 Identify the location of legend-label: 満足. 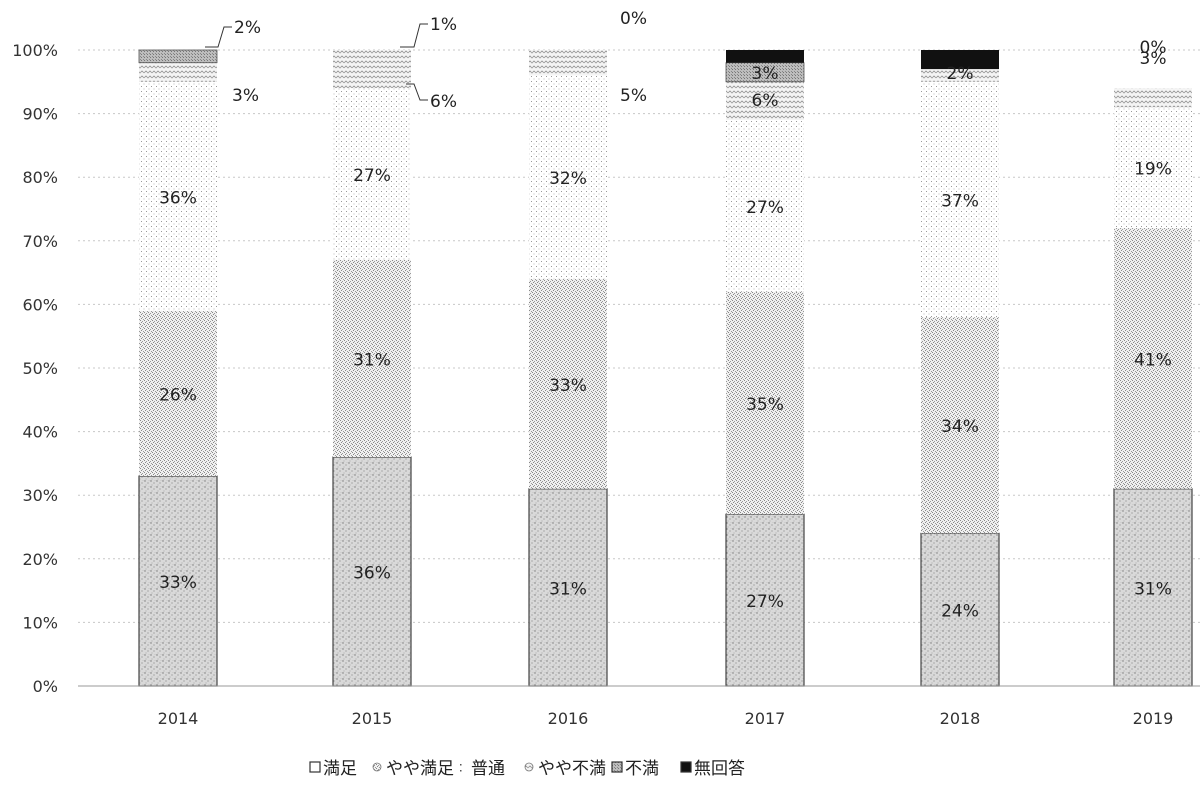
(340, 769).